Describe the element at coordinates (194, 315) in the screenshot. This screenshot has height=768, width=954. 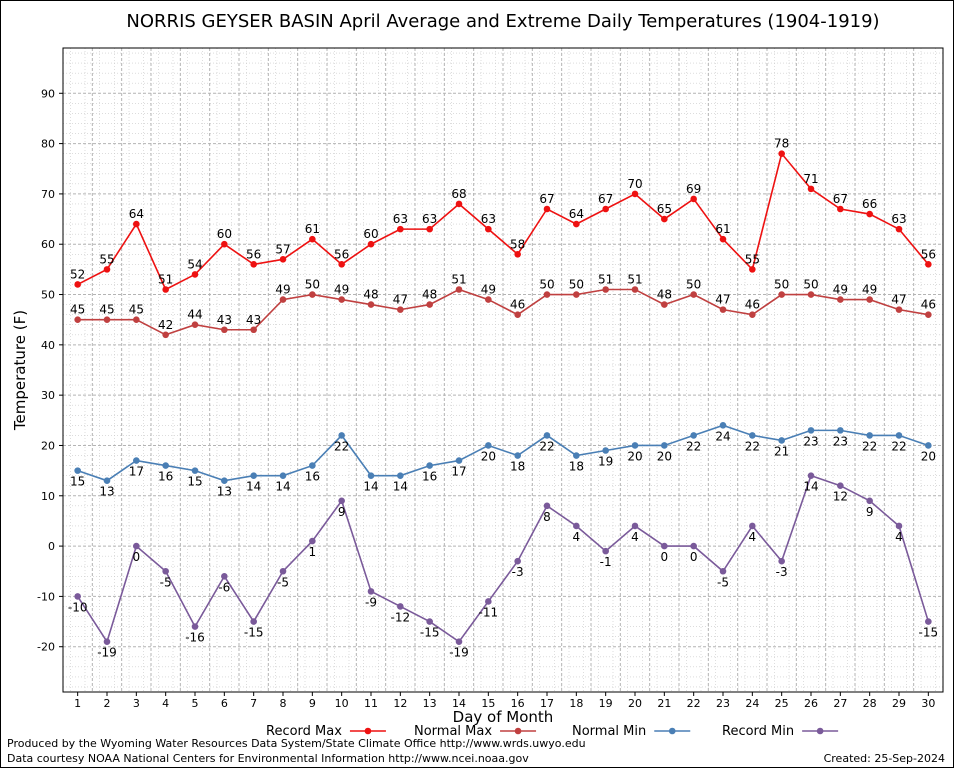
I see `normal-max-data-label: 44` at that location.